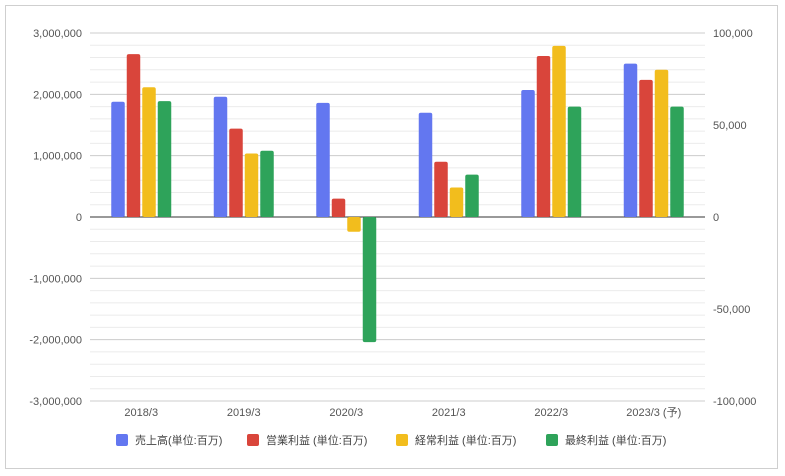 This screenshot has width=785, height=476. Describe the element at coordinates (57, 95) in the screenshot. I see `left-axis-tick-label: 2,000,000` at that location.